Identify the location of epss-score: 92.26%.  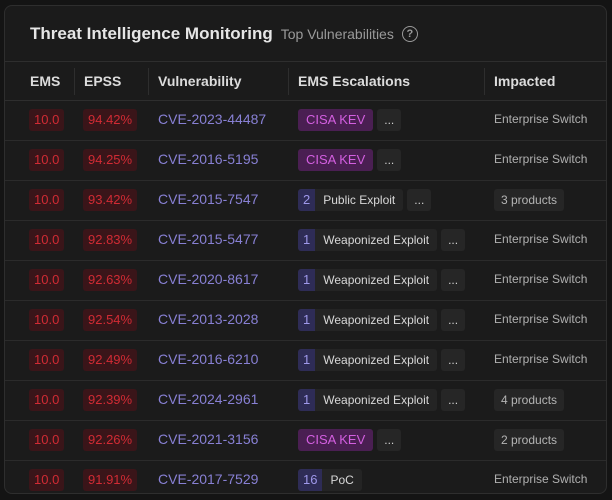
(110, 440).